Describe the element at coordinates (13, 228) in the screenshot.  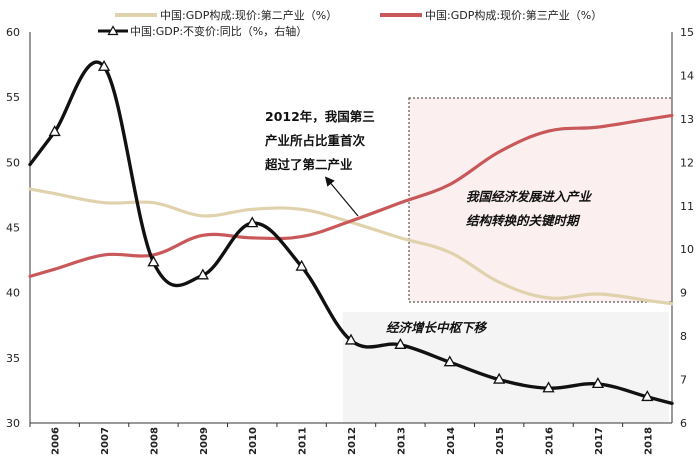
I see `left-axis-tick-label: 45` at that location.